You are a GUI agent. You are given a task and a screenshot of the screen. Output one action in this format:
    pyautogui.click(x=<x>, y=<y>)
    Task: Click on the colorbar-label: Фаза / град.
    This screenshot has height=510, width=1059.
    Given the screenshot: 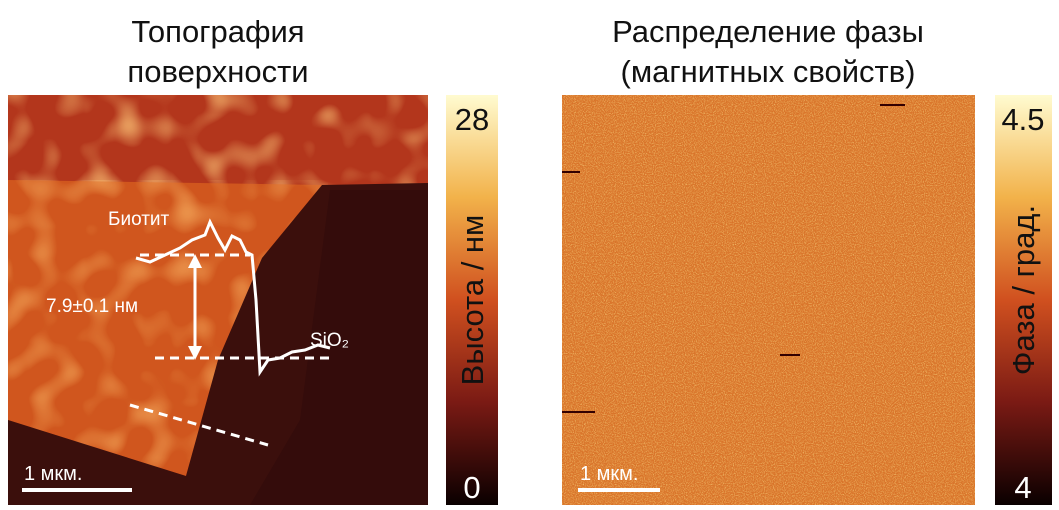 What is the action you would take?
    pyautogui.click(x=1023, y=290)
    